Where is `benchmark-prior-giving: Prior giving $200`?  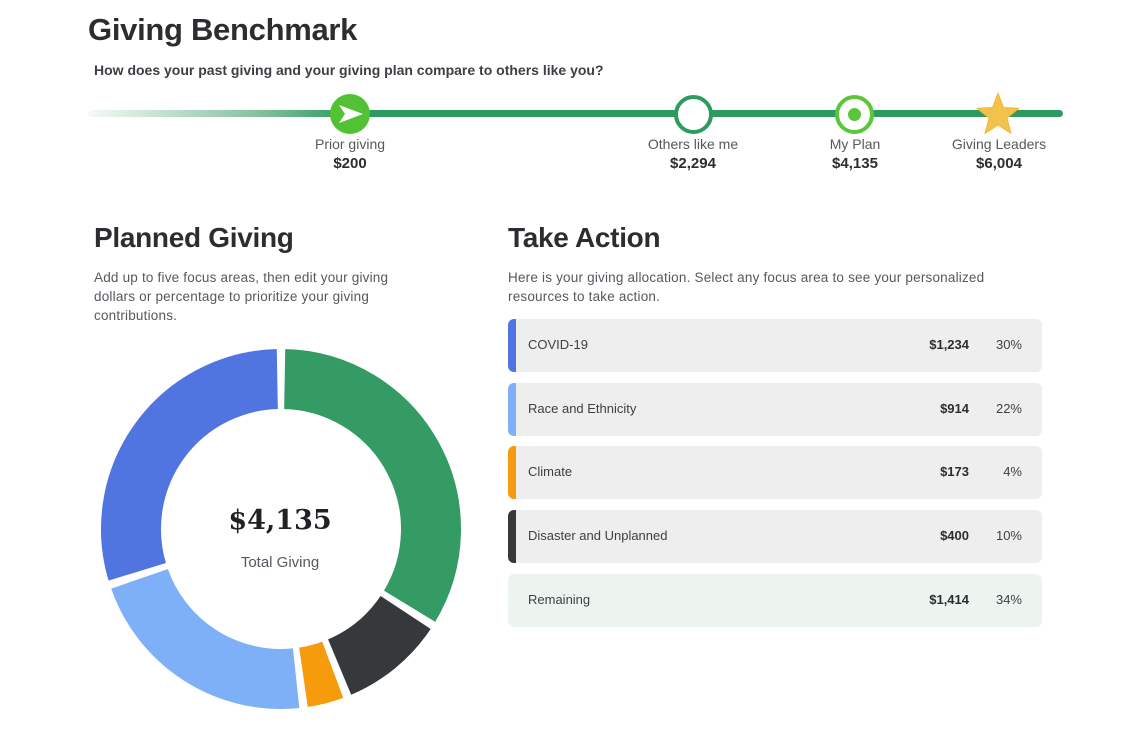
benchmark-prior-giving: Prior giving $200 is located at coordinates (350, 154).